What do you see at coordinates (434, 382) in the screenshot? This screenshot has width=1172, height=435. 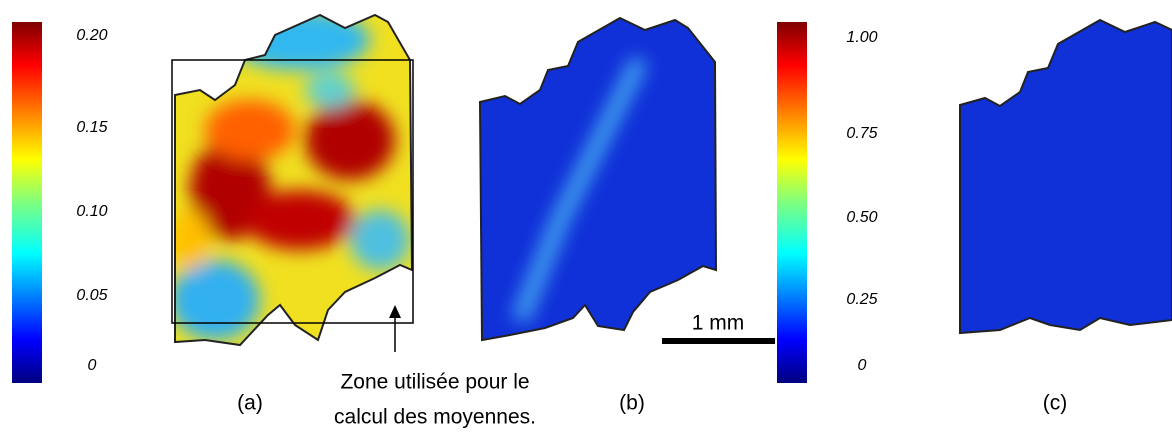 I see `annotation: Zone utilisée pour le` at bounding box center [434, 382].